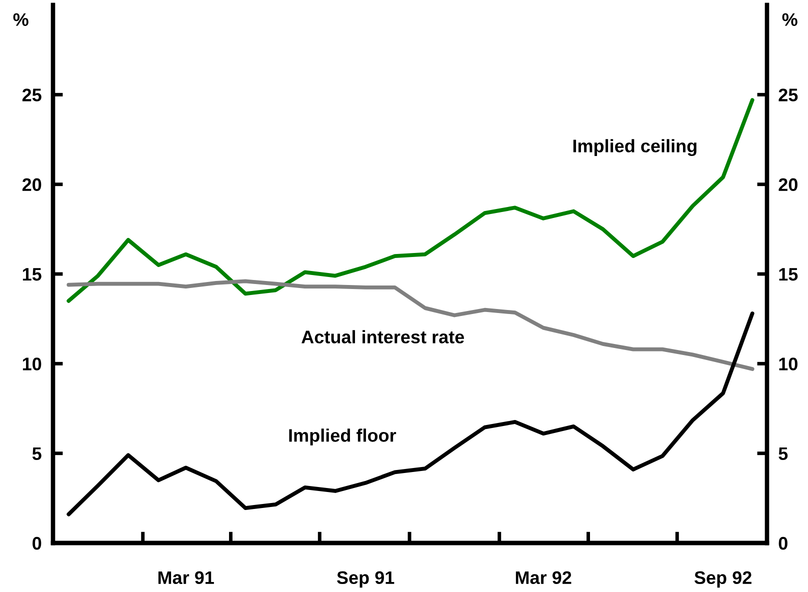 Image resolution: width=808 pixels, height=592 pixels. Describe the element at coordinates (383, 337) in the screenshot. I see `annotation: Actual interest rate` at that location.